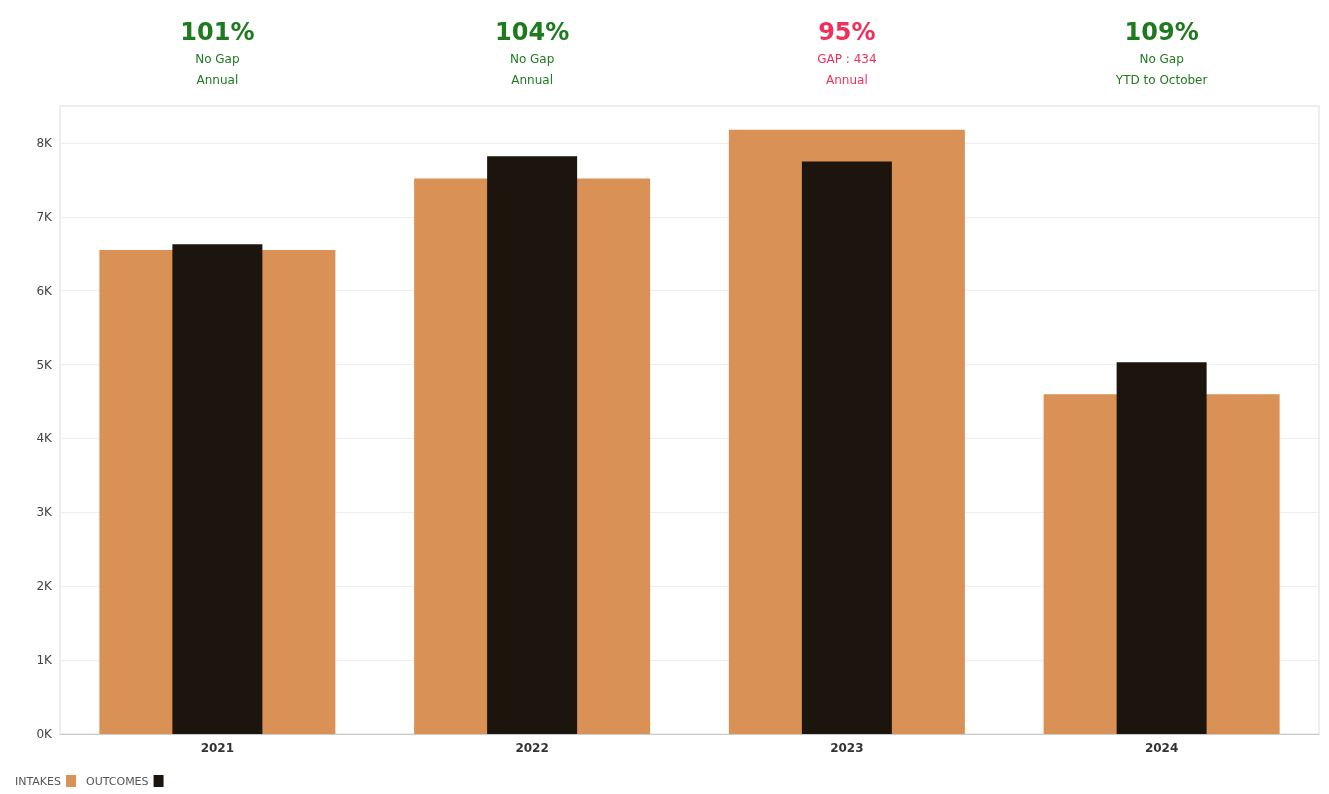 This screenshot has height=794, width=1329. What do you see at coordinates (532, 748) in the screenshot?
I see `x-tick-label: 2022` at bounding box center [532, 748].